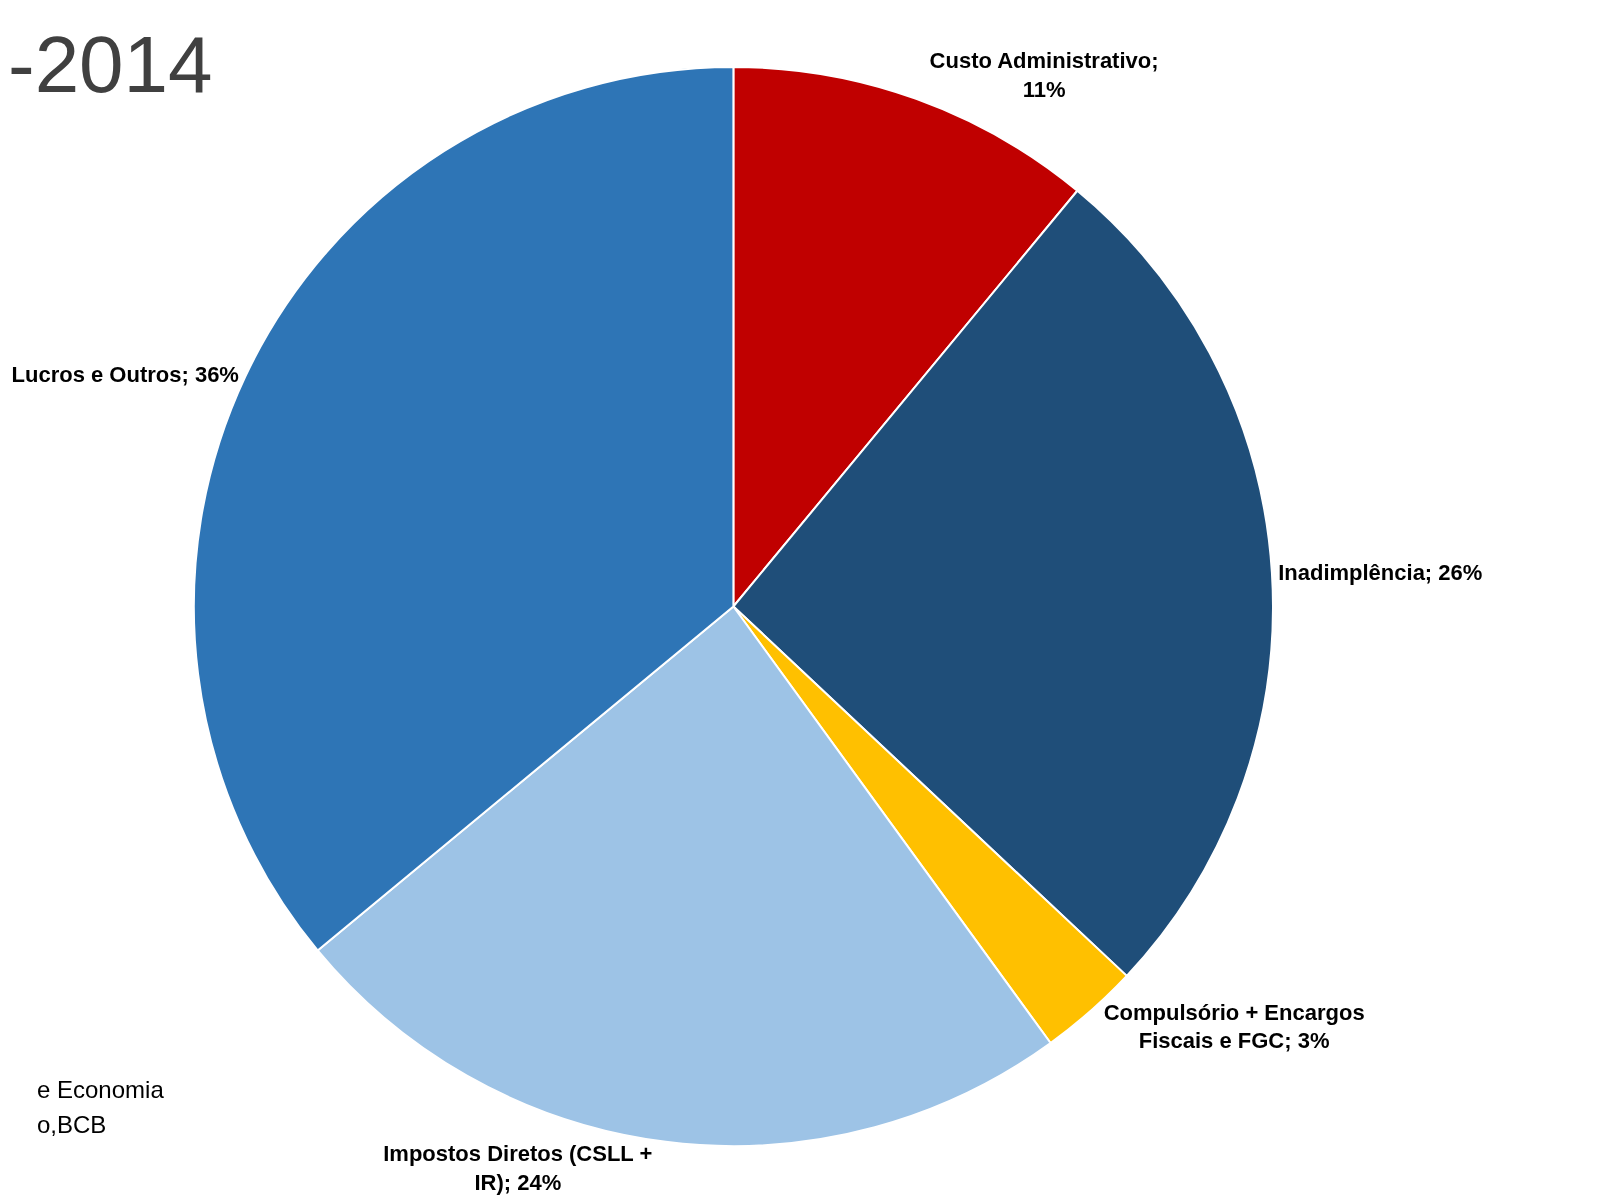 This screenshot has width=1597, height=1203. I want to click on slice-label: Compulsório + Encargos Fiscais e FGC; 3%, so click(1234, 1026).